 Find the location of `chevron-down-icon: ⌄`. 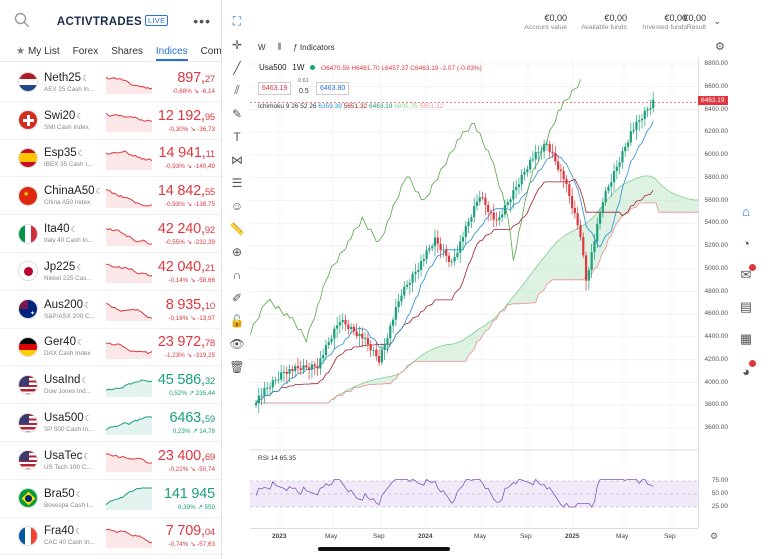

chevron-down-icon: ⌄ is located at coordinates (717, 21).